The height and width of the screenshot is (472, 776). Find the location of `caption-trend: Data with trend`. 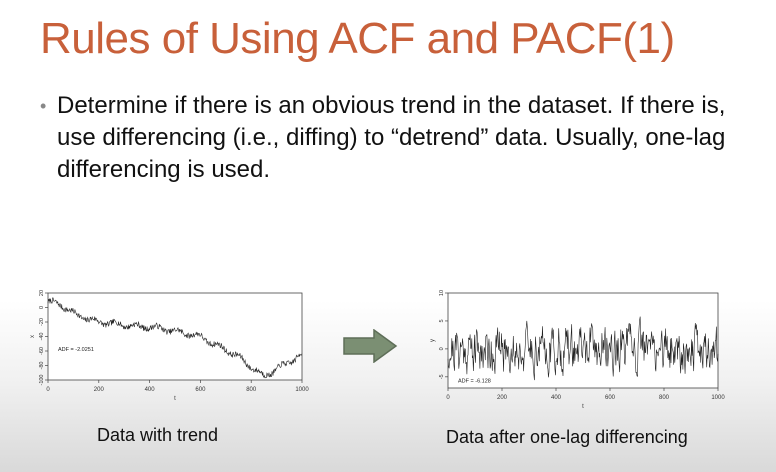

caption-trend: Data with trend is located at coordinates (158, 435).